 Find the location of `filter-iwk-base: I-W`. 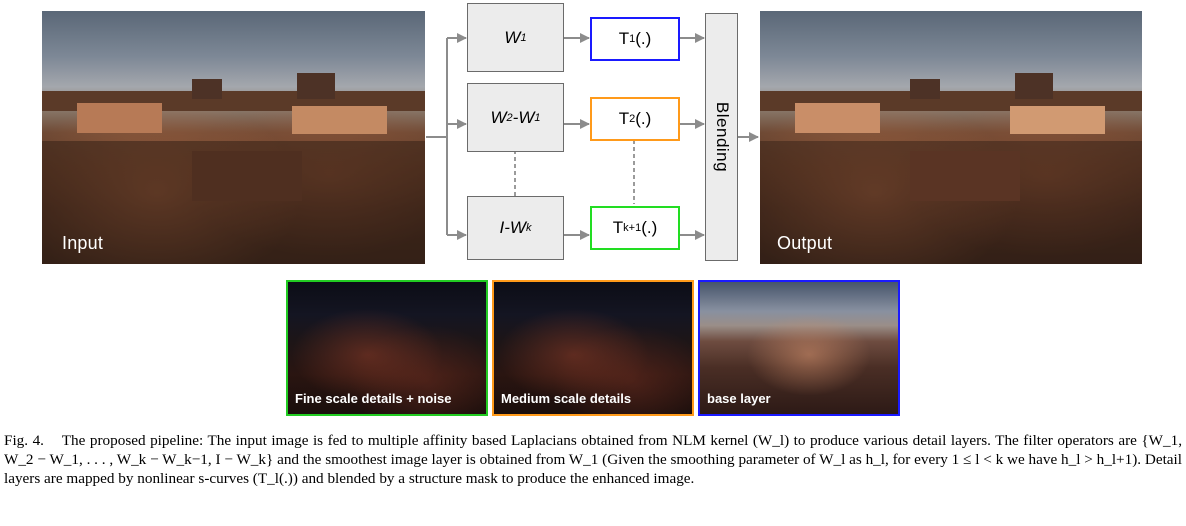

filter-iwk-base: I-W is located at coordinates (512, 227).